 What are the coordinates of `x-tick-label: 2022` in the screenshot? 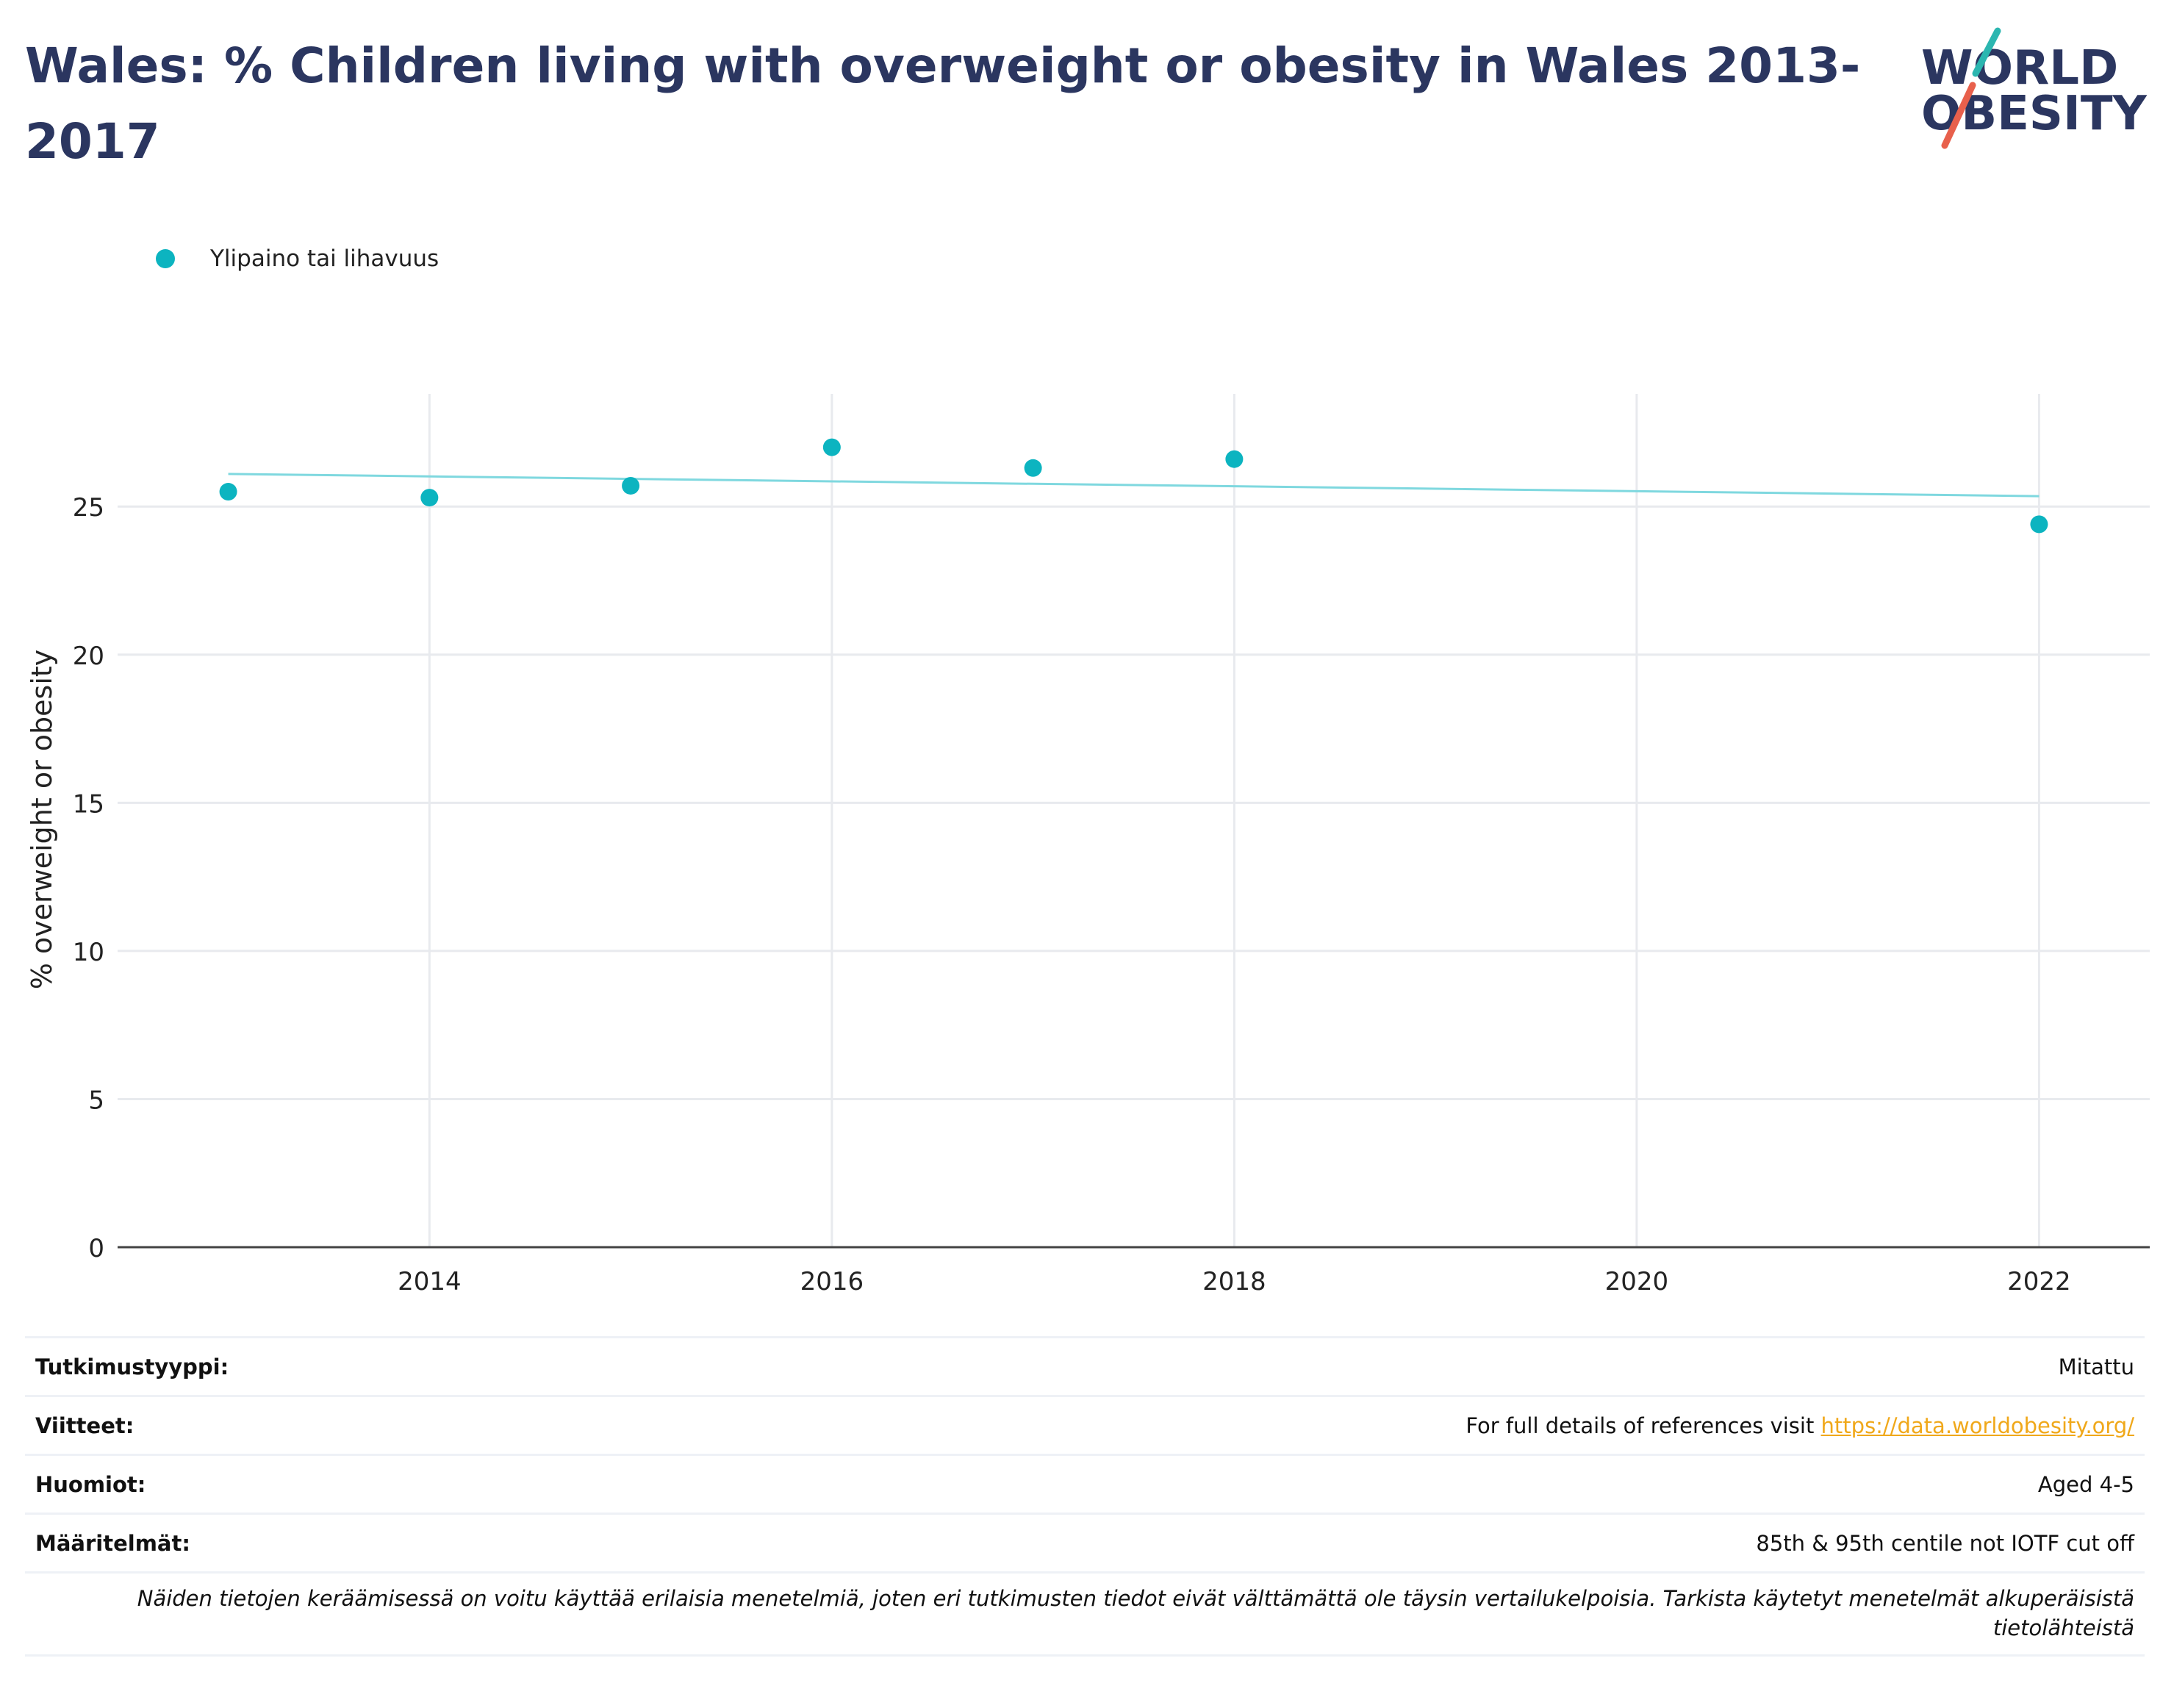 It's located at (2039, 1281).